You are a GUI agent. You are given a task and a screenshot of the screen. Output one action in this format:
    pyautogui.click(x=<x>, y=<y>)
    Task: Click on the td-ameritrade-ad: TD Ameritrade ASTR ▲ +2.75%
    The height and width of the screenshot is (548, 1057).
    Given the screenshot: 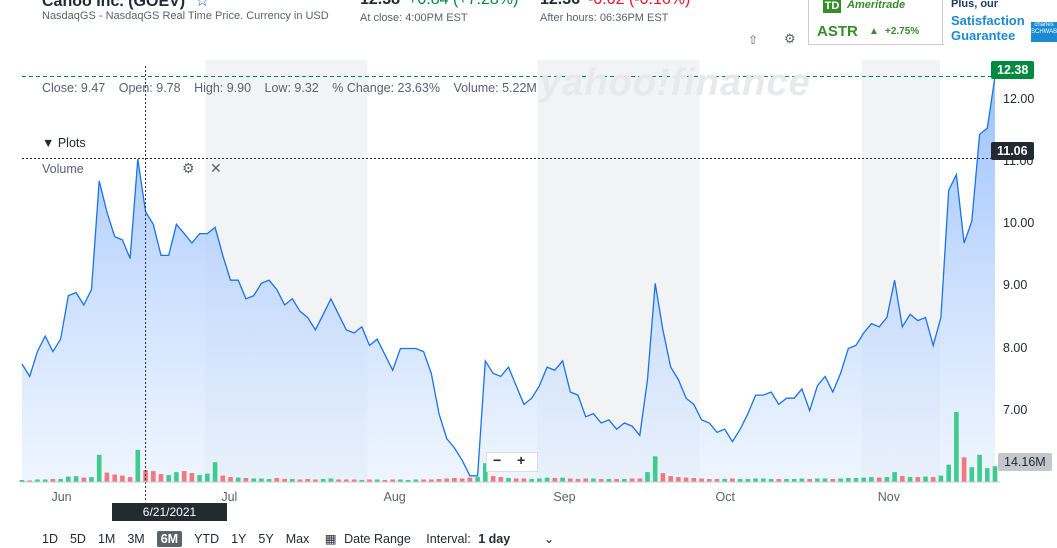 What is the action you would take?
    pyautogui.click(x=876, y=22)
    